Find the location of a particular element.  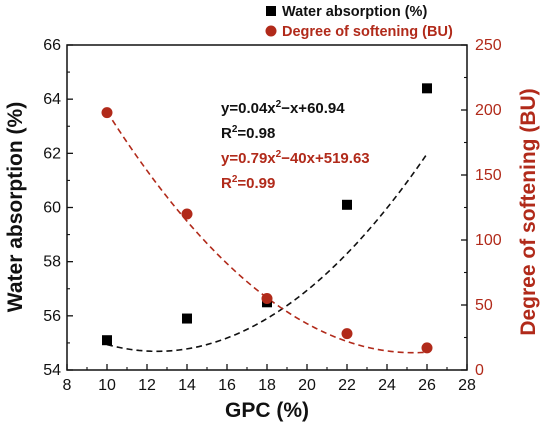

r-squared-water-absorption: R2=0.98 is located at coordinates (248, 133).